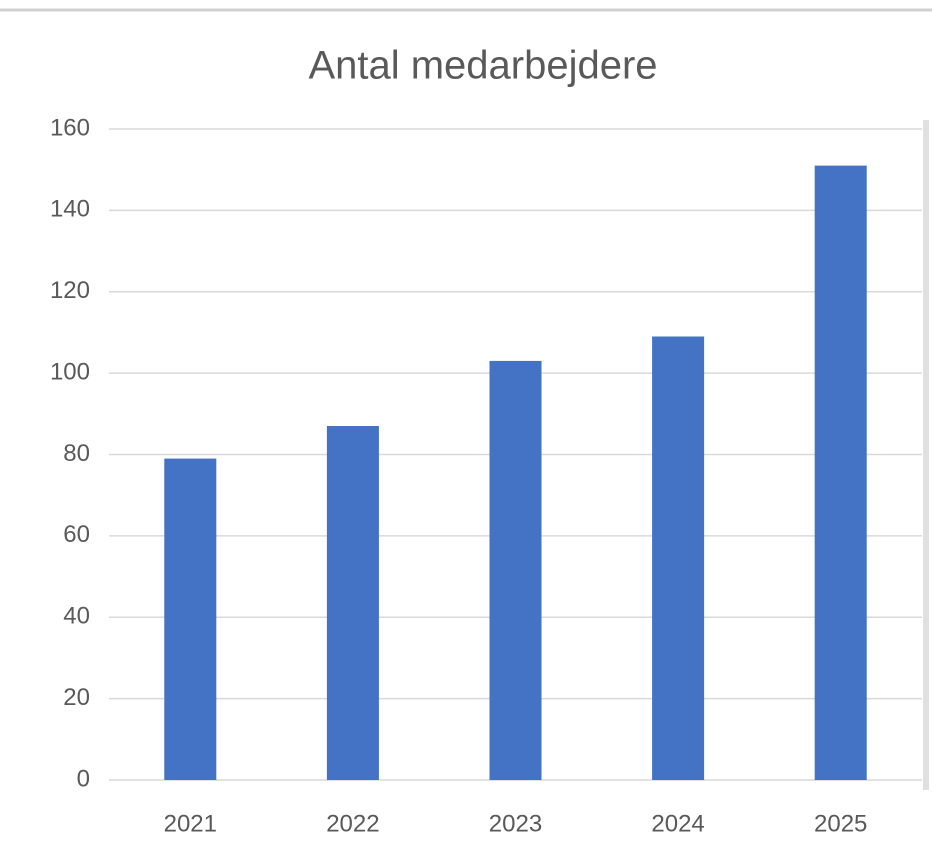 The width and height of the screenshot is (932, 855). I want to click on y-tick-label: 160, so click(70, 127).